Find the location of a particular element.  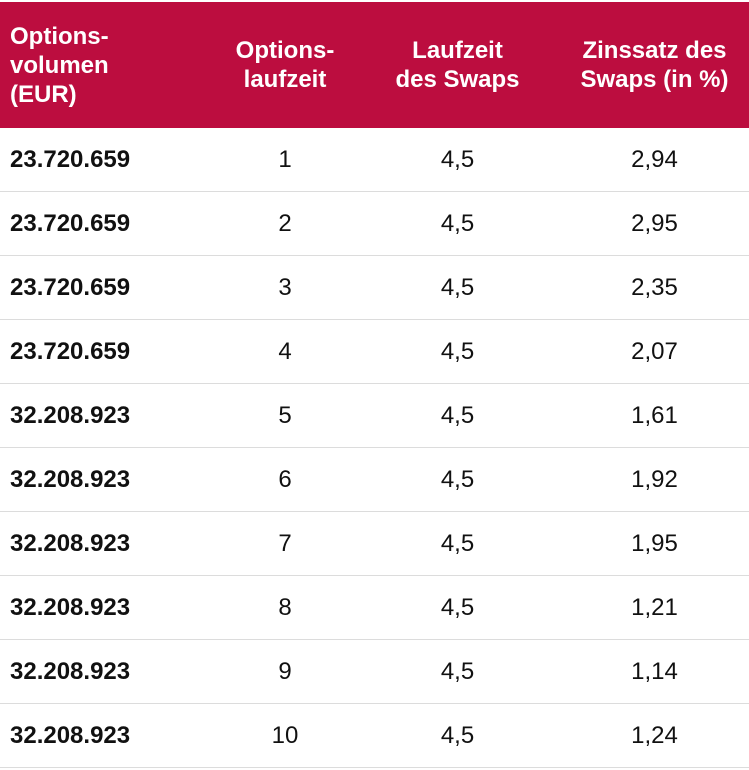

table-row: 23.720.659 1 4,5 2,94 is located at coordinates (374, 160).